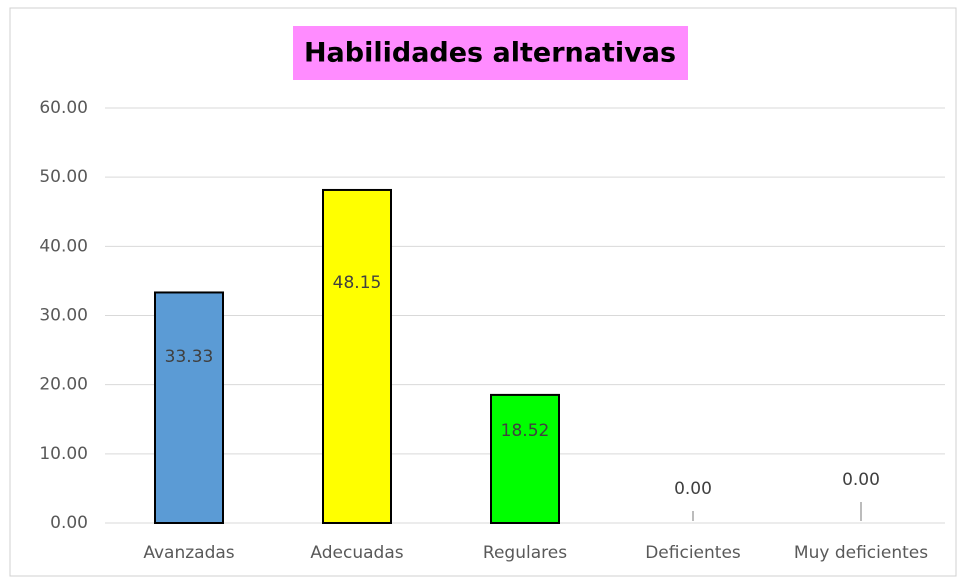 This screenshot has height=580, width=960. I want to click on title-background, so click(490, 53).